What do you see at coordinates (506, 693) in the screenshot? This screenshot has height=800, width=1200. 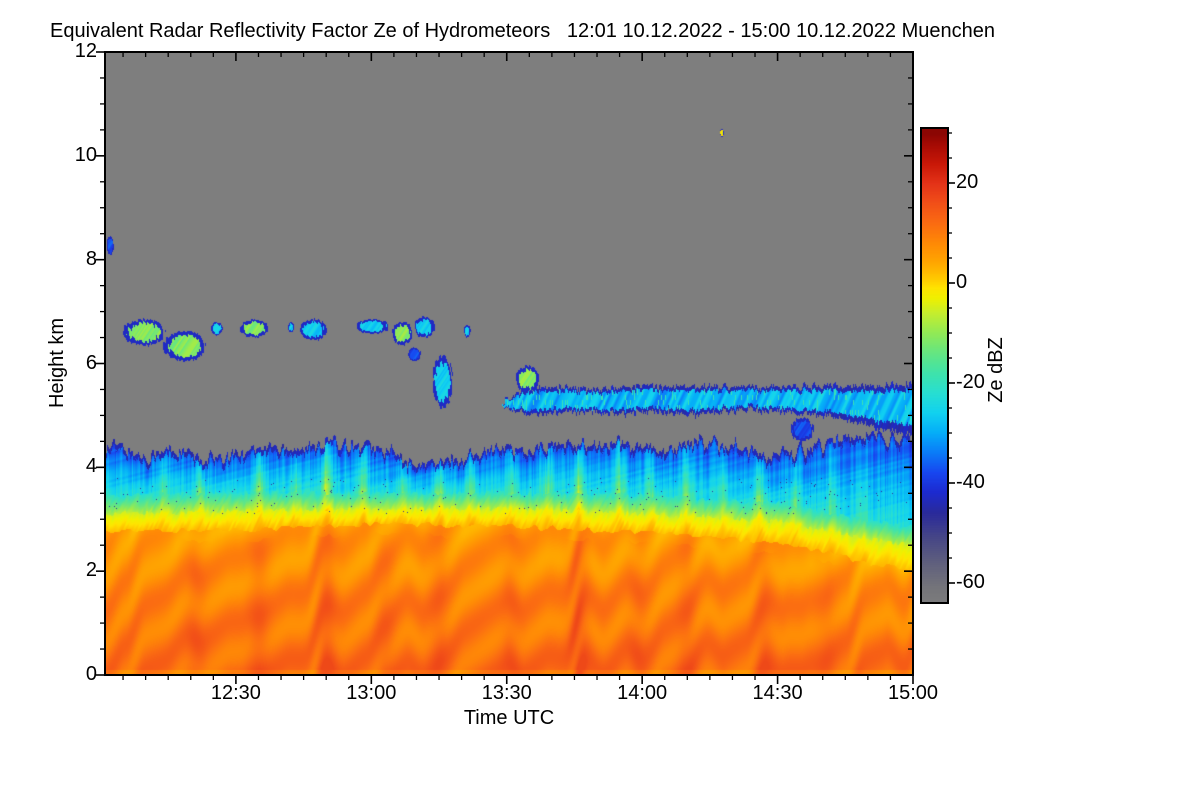 I see `x-tick-label: 13:30` at bounding box center [506, 693].